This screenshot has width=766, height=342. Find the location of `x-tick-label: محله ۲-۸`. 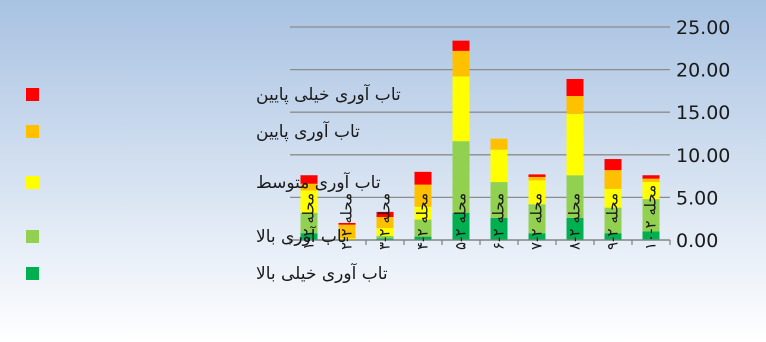

x-tick-label: محله ۲-۸ is located at coordinates (575, 221).